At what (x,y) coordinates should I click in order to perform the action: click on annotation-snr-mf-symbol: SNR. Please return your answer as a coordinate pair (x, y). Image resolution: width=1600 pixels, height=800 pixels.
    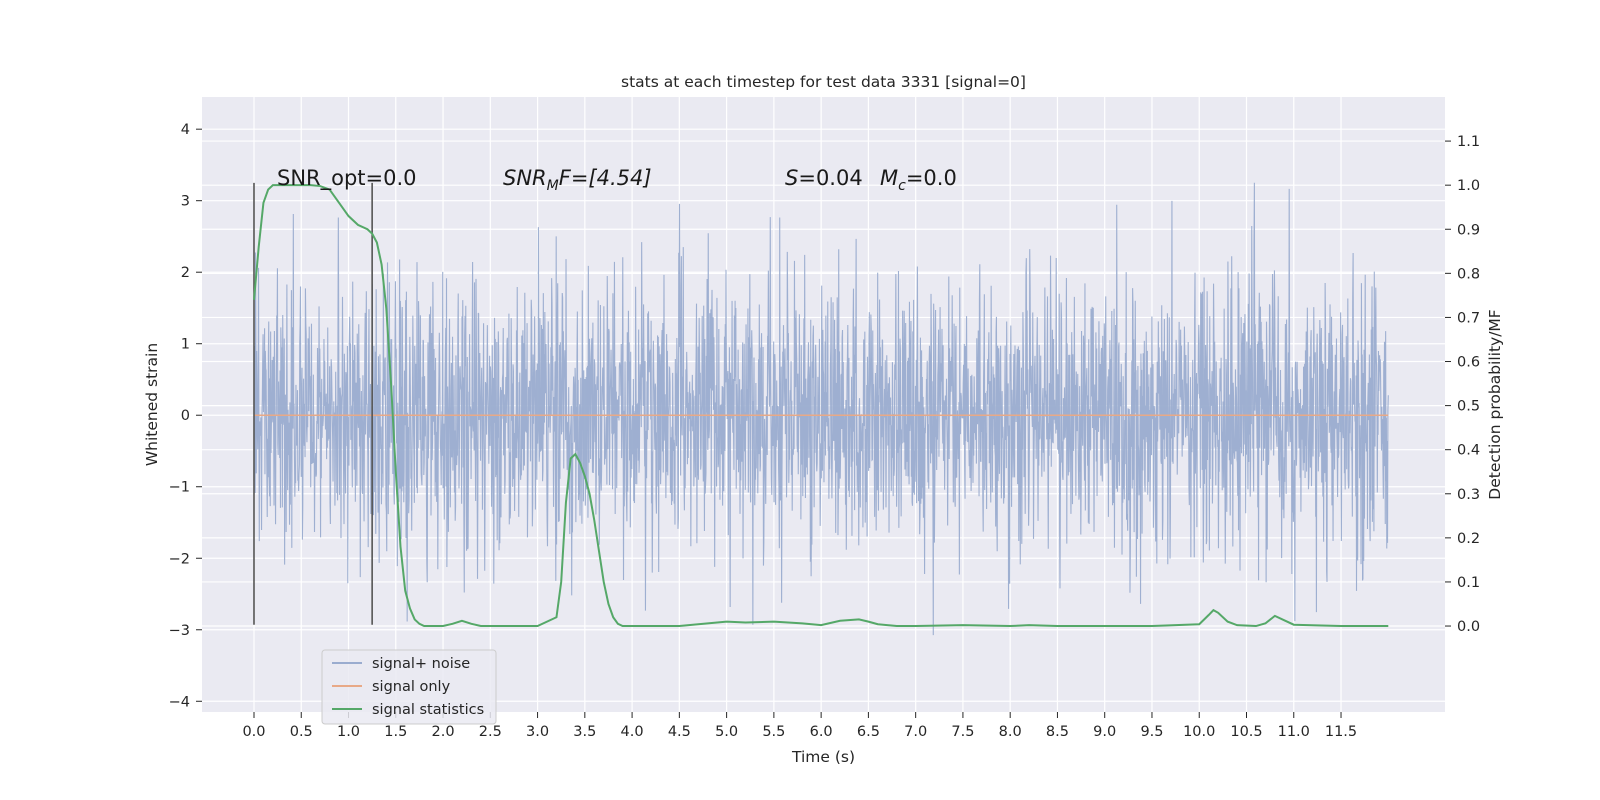
    Looking at the image, I should click on (525, 178).